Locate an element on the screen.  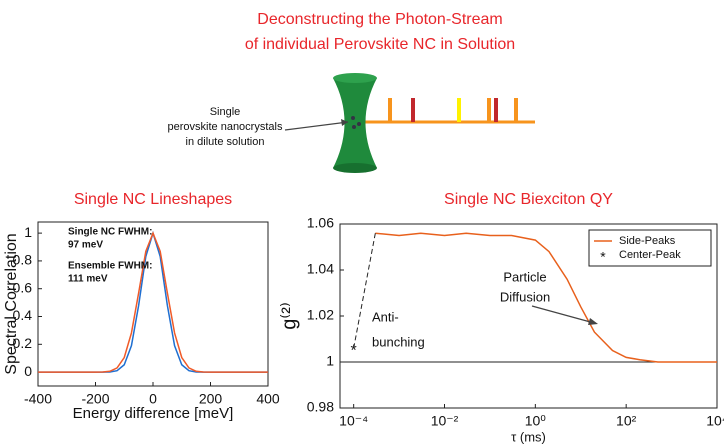
annotation: Diffusion is located at coordinates (525, 296).